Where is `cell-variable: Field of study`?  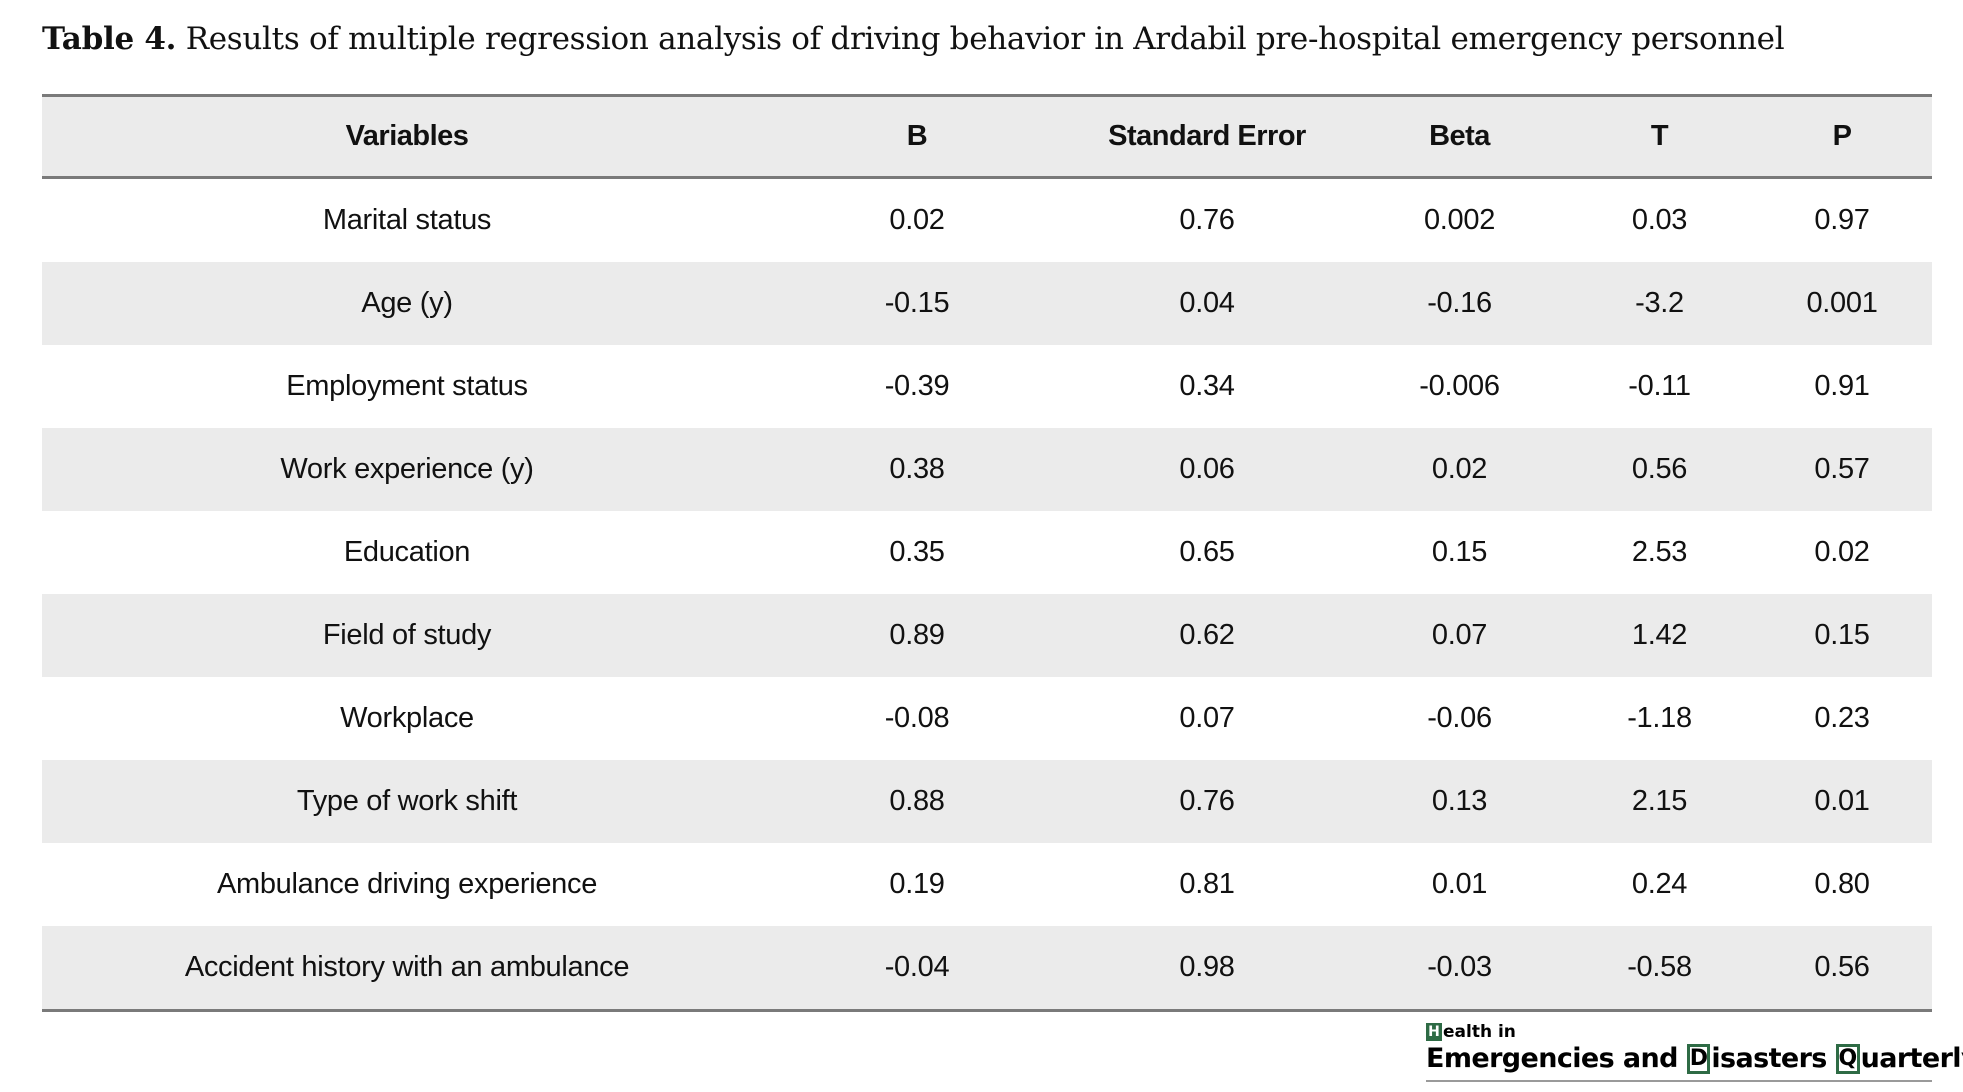
cell-variable: Field of study is located at coordinates (407, 635).